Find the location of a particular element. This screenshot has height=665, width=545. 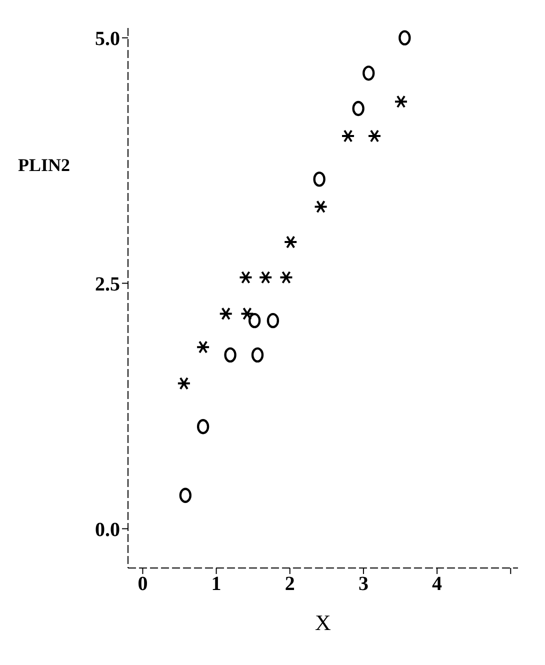

x-tick-label: 2 is located at coordinates (289, 584).